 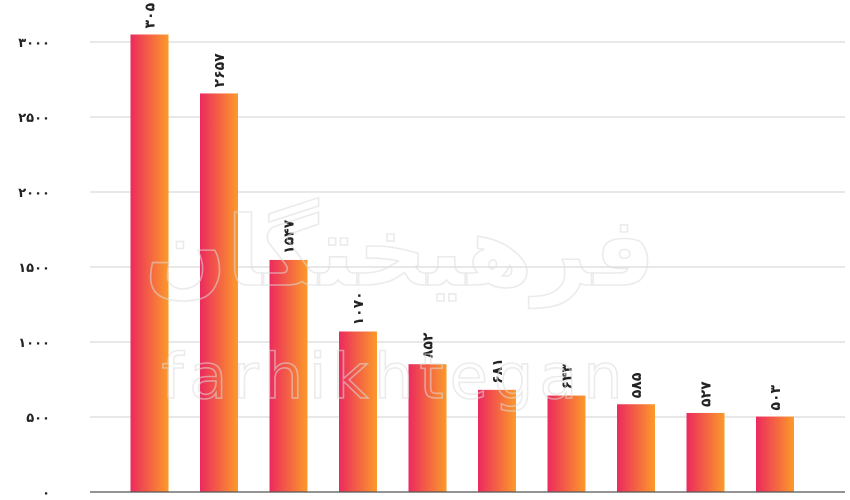 What do you see at coordinates (498, 371) in the screenshot?
I see `bar-value-label: ۶۸۱` at bounding box center [498, 371].